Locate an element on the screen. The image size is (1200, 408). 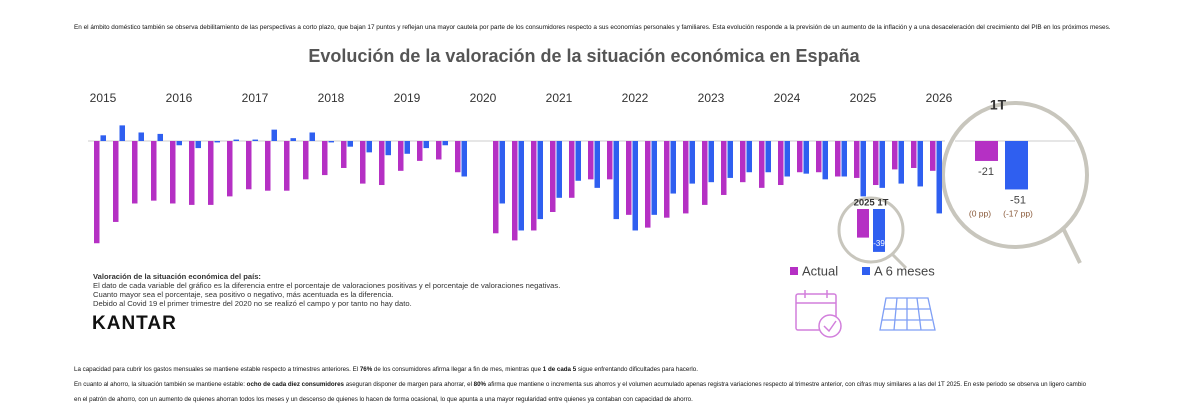
footer-text: 80% is located at coordinates (480, 384).